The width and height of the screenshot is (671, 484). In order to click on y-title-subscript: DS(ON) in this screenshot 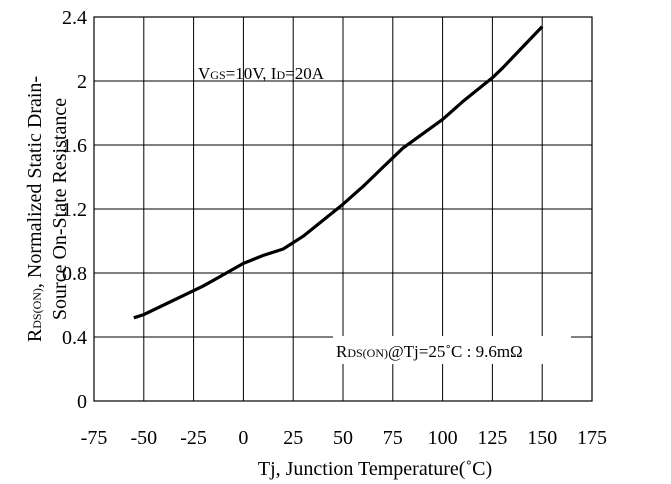, I will do `click(37, 308)`.